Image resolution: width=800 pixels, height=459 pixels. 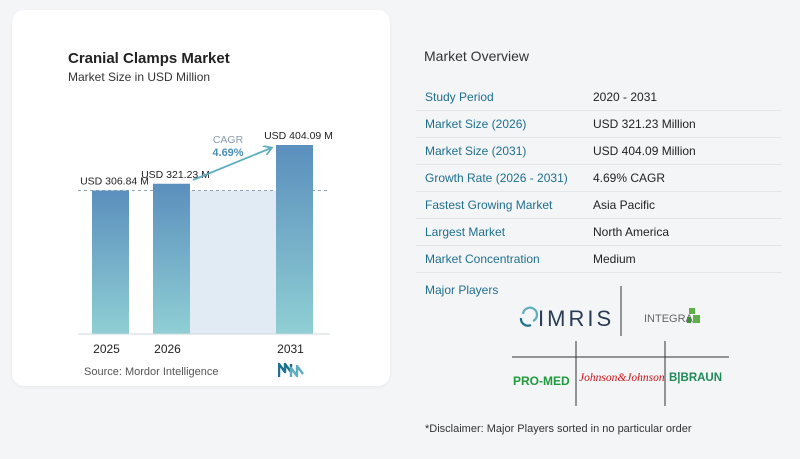 I want to click on jnj-logo-text: Johnson&Johnson, so click(x=622, y=378).